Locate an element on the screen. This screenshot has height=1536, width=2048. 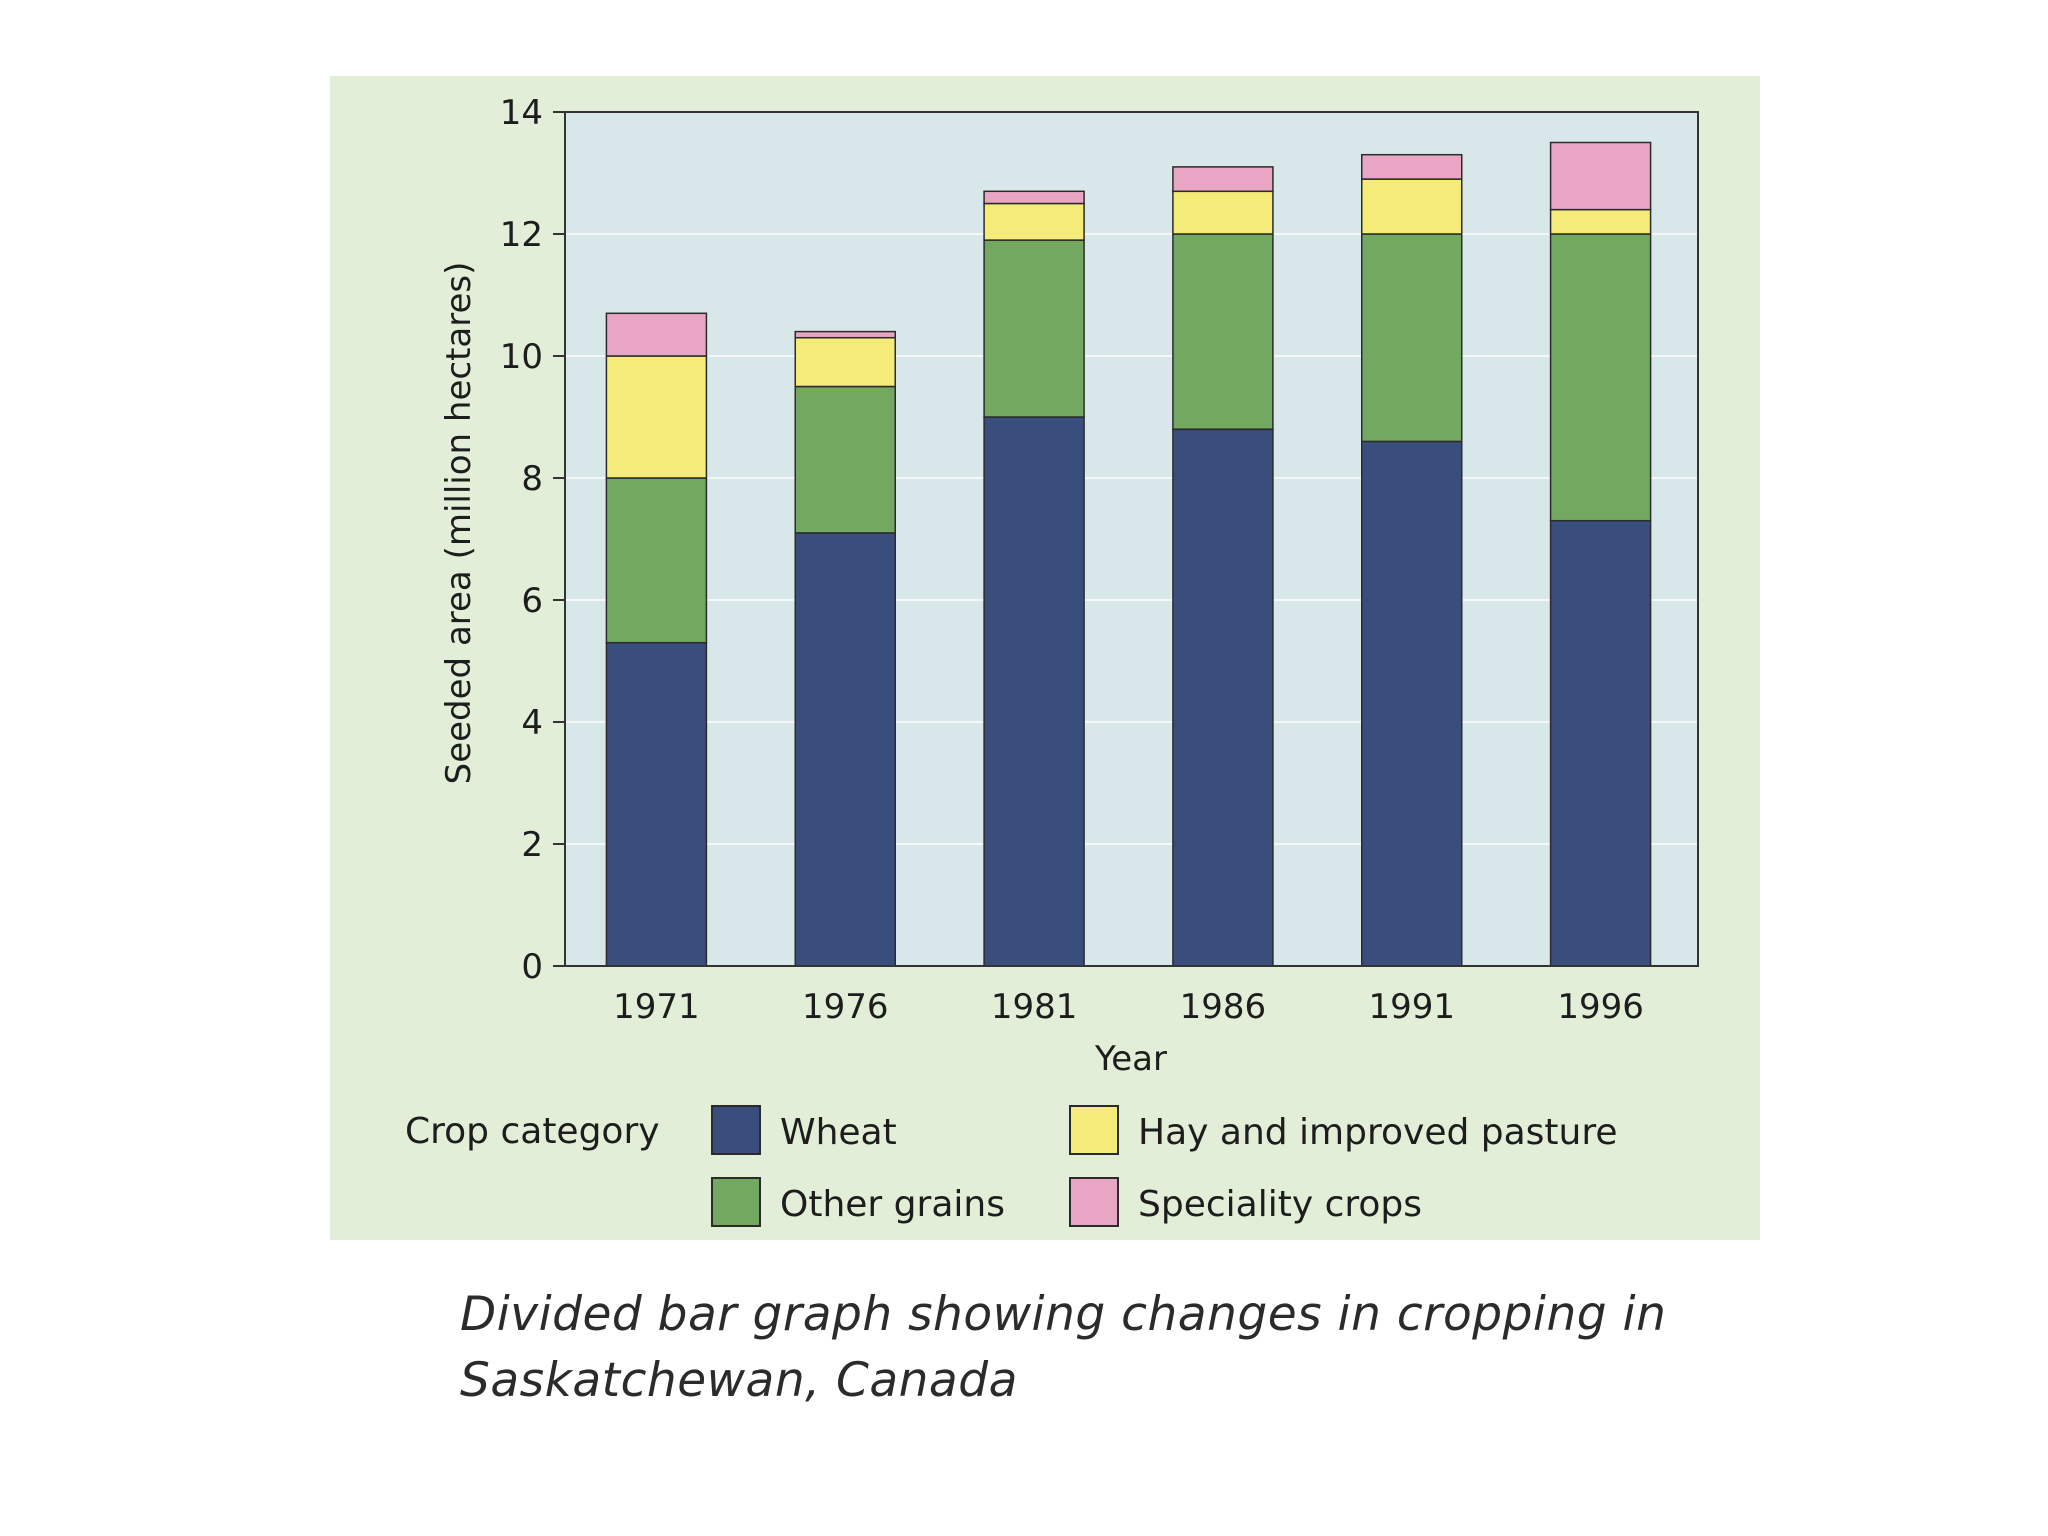
legend-title: Crop category is located at coordinates (532, 1131).